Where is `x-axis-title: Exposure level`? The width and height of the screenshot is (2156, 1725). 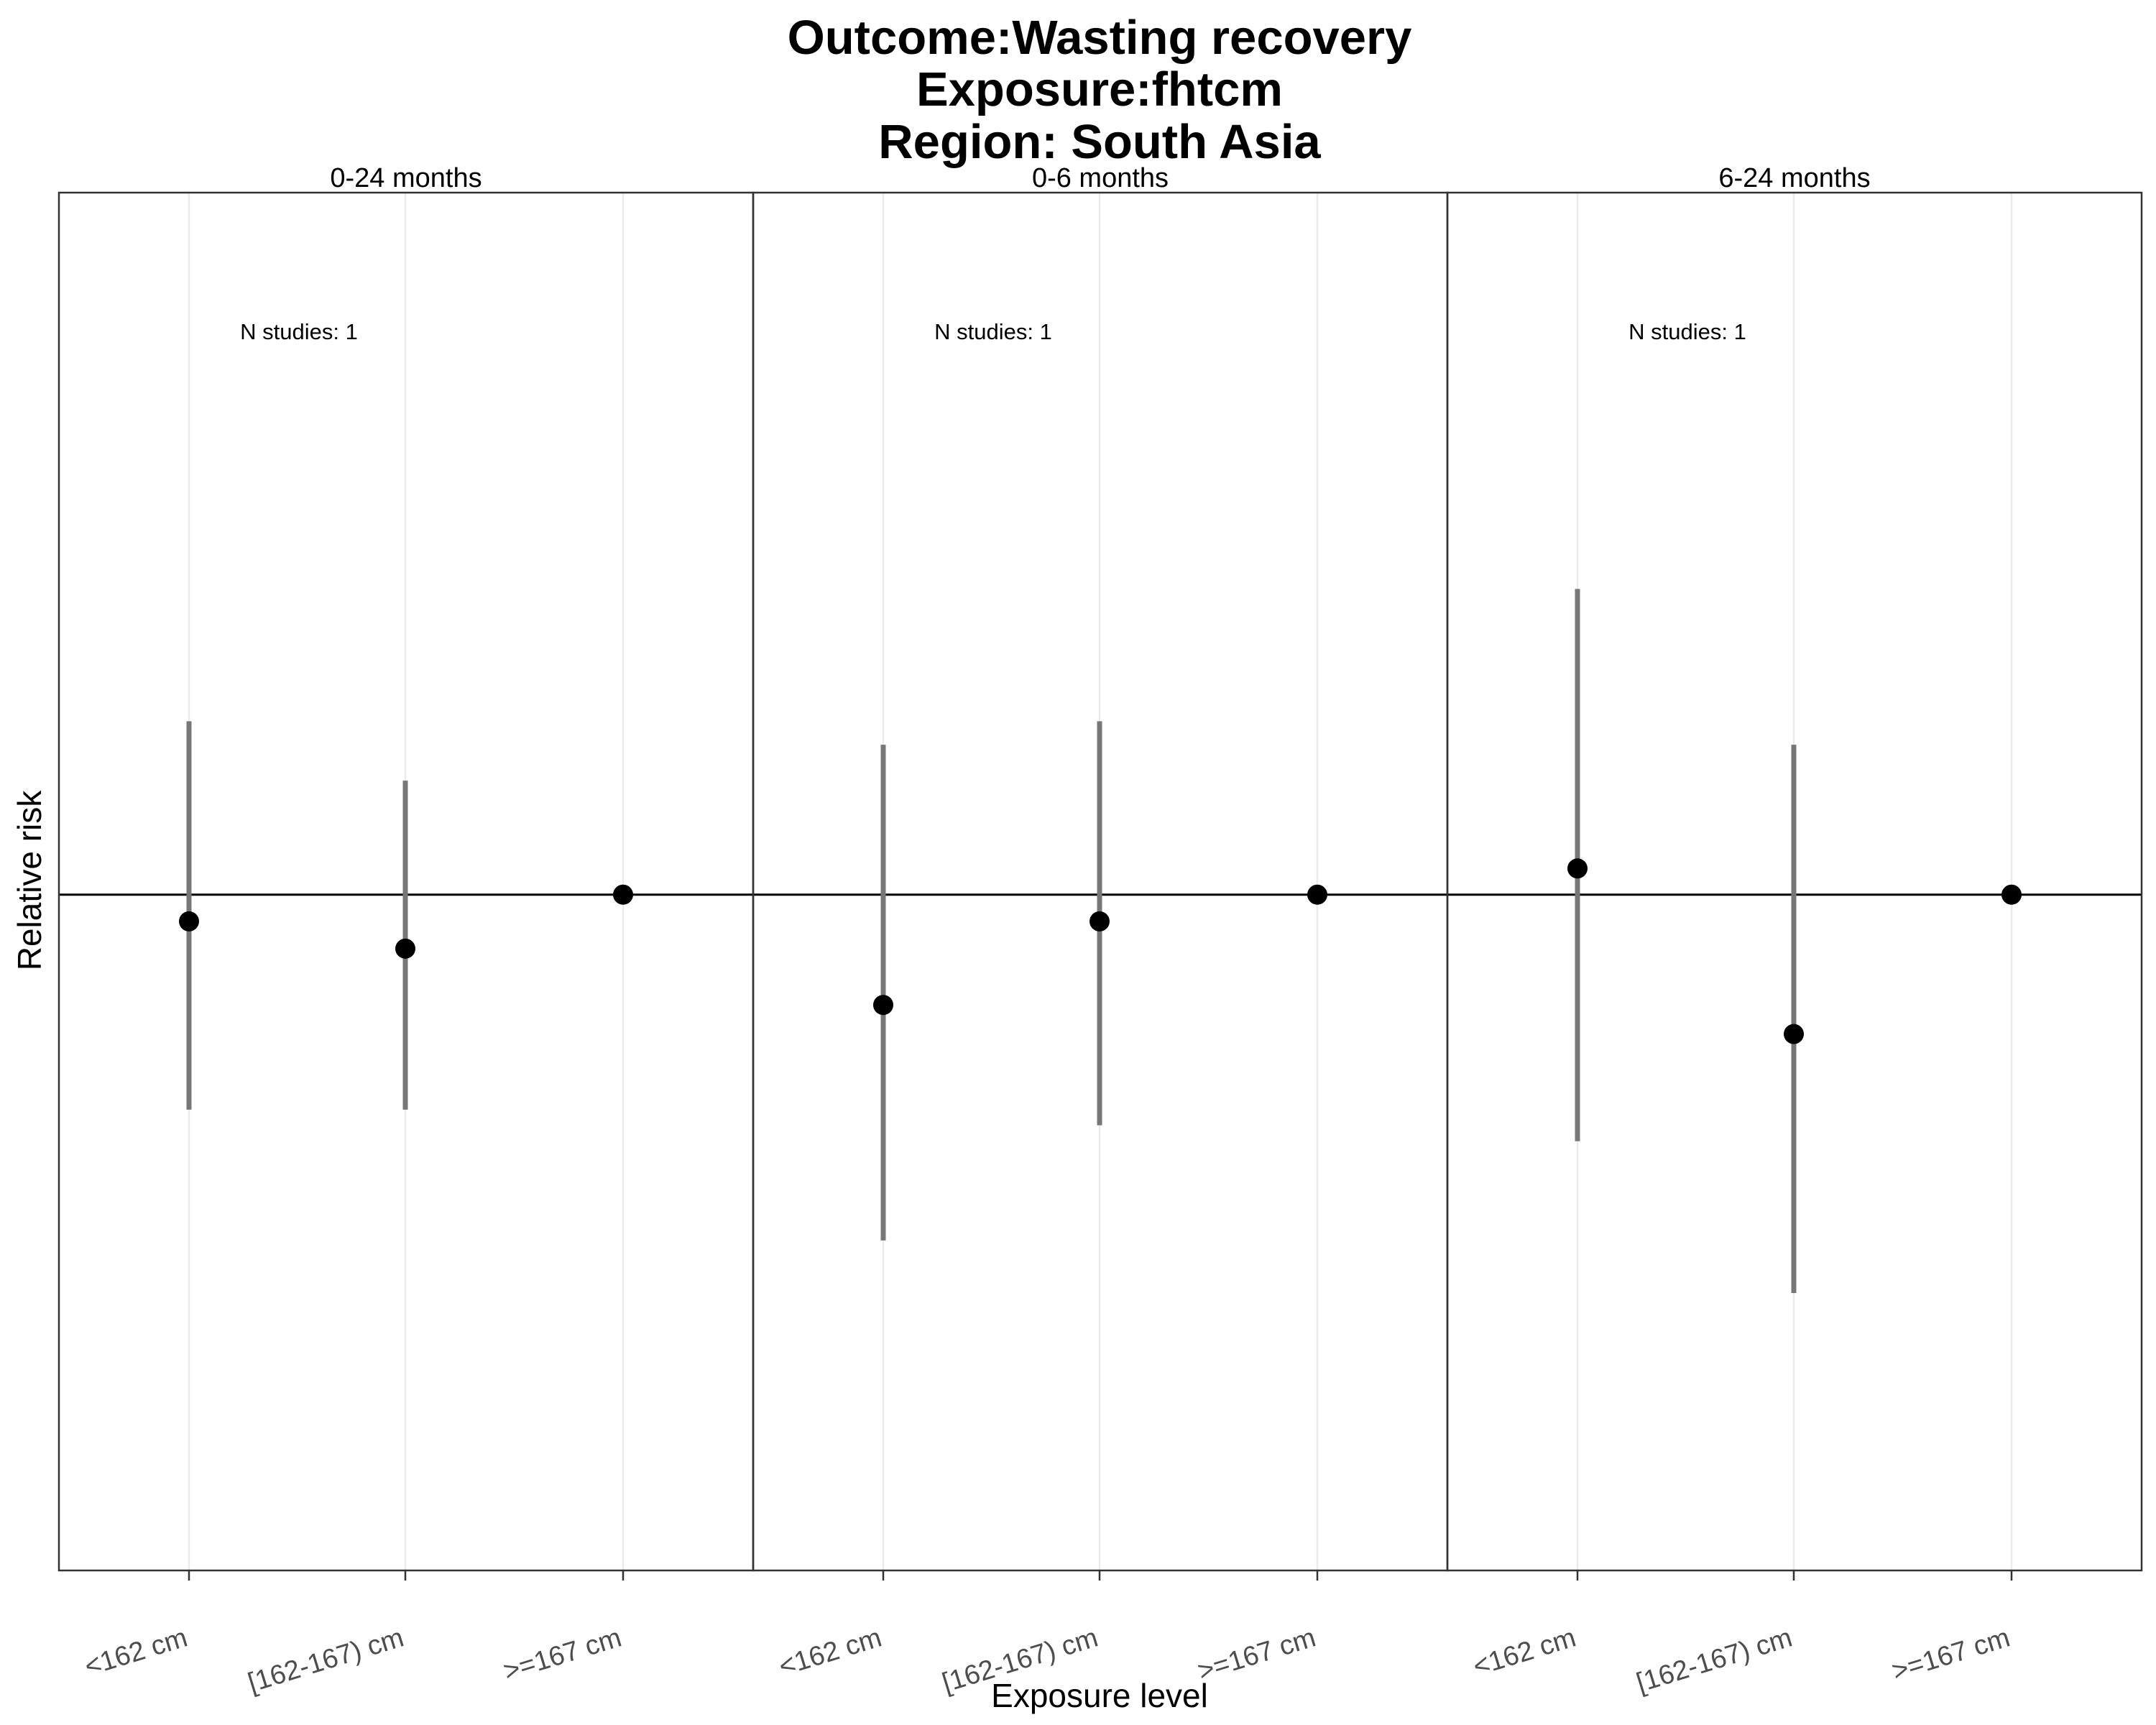
x-axis-title: Exposure level is located at coordinates (1099, 1695).